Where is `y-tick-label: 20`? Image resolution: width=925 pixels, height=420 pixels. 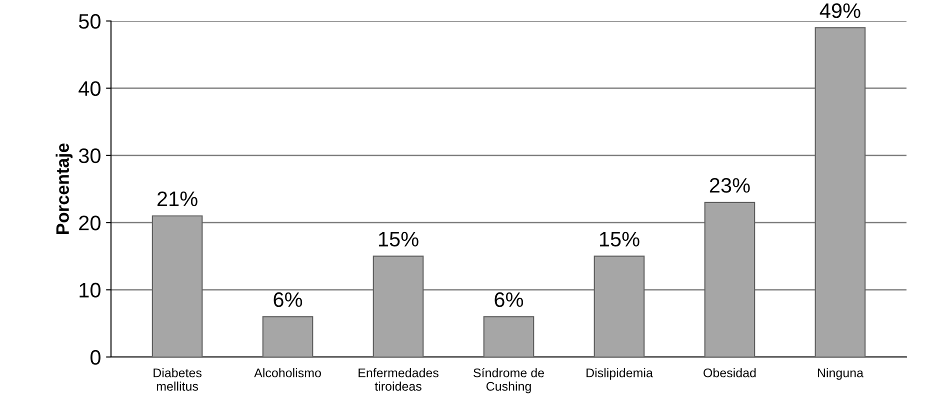
y-tick-label: 20 is located at coordinates (89, 223).